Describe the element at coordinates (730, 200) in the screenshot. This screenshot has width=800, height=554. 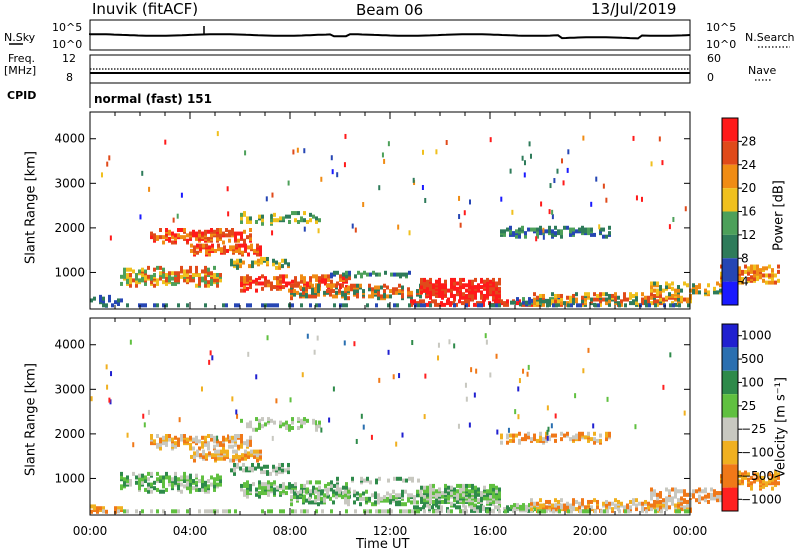
I see `colorbar-segment` at that location.